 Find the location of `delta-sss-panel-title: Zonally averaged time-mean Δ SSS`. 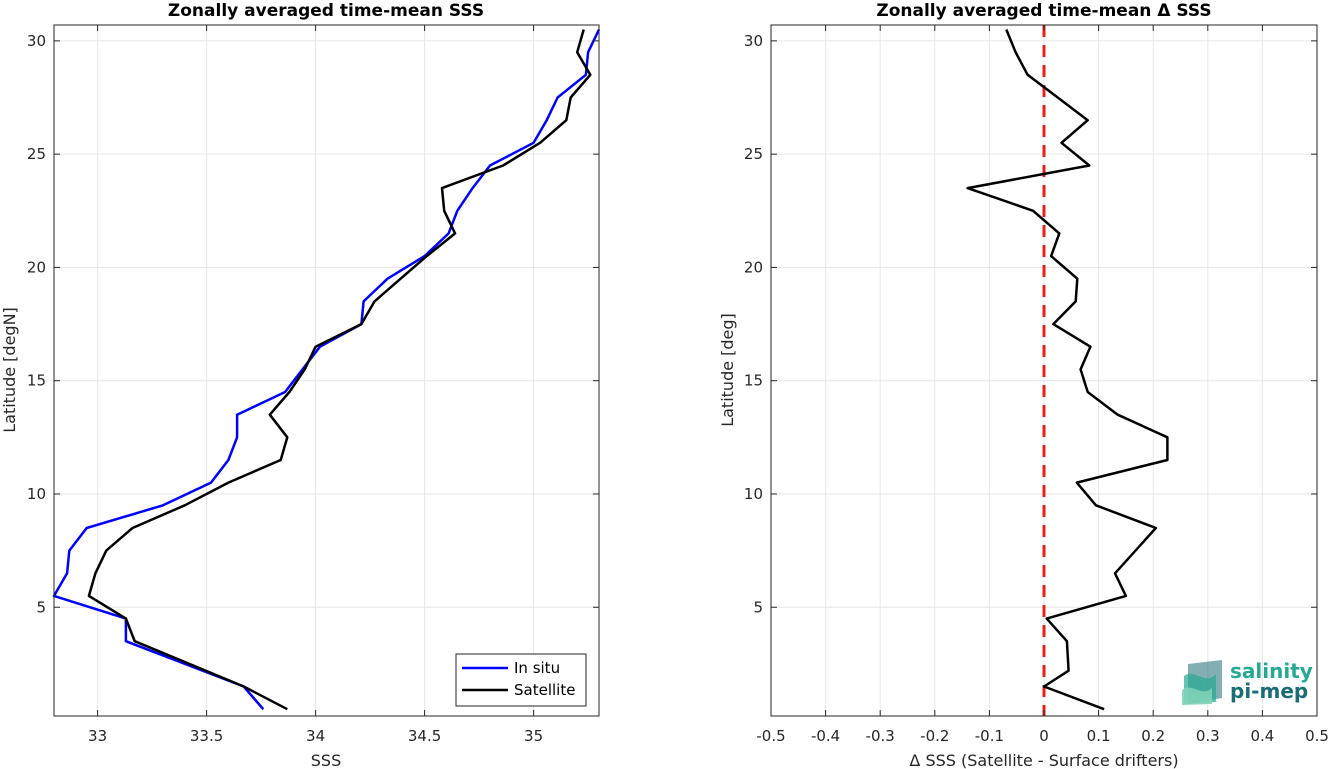

delta-sss-panel-title: Zonally averaged time-mean Δ SSS is located at coordinates (1043, 11).